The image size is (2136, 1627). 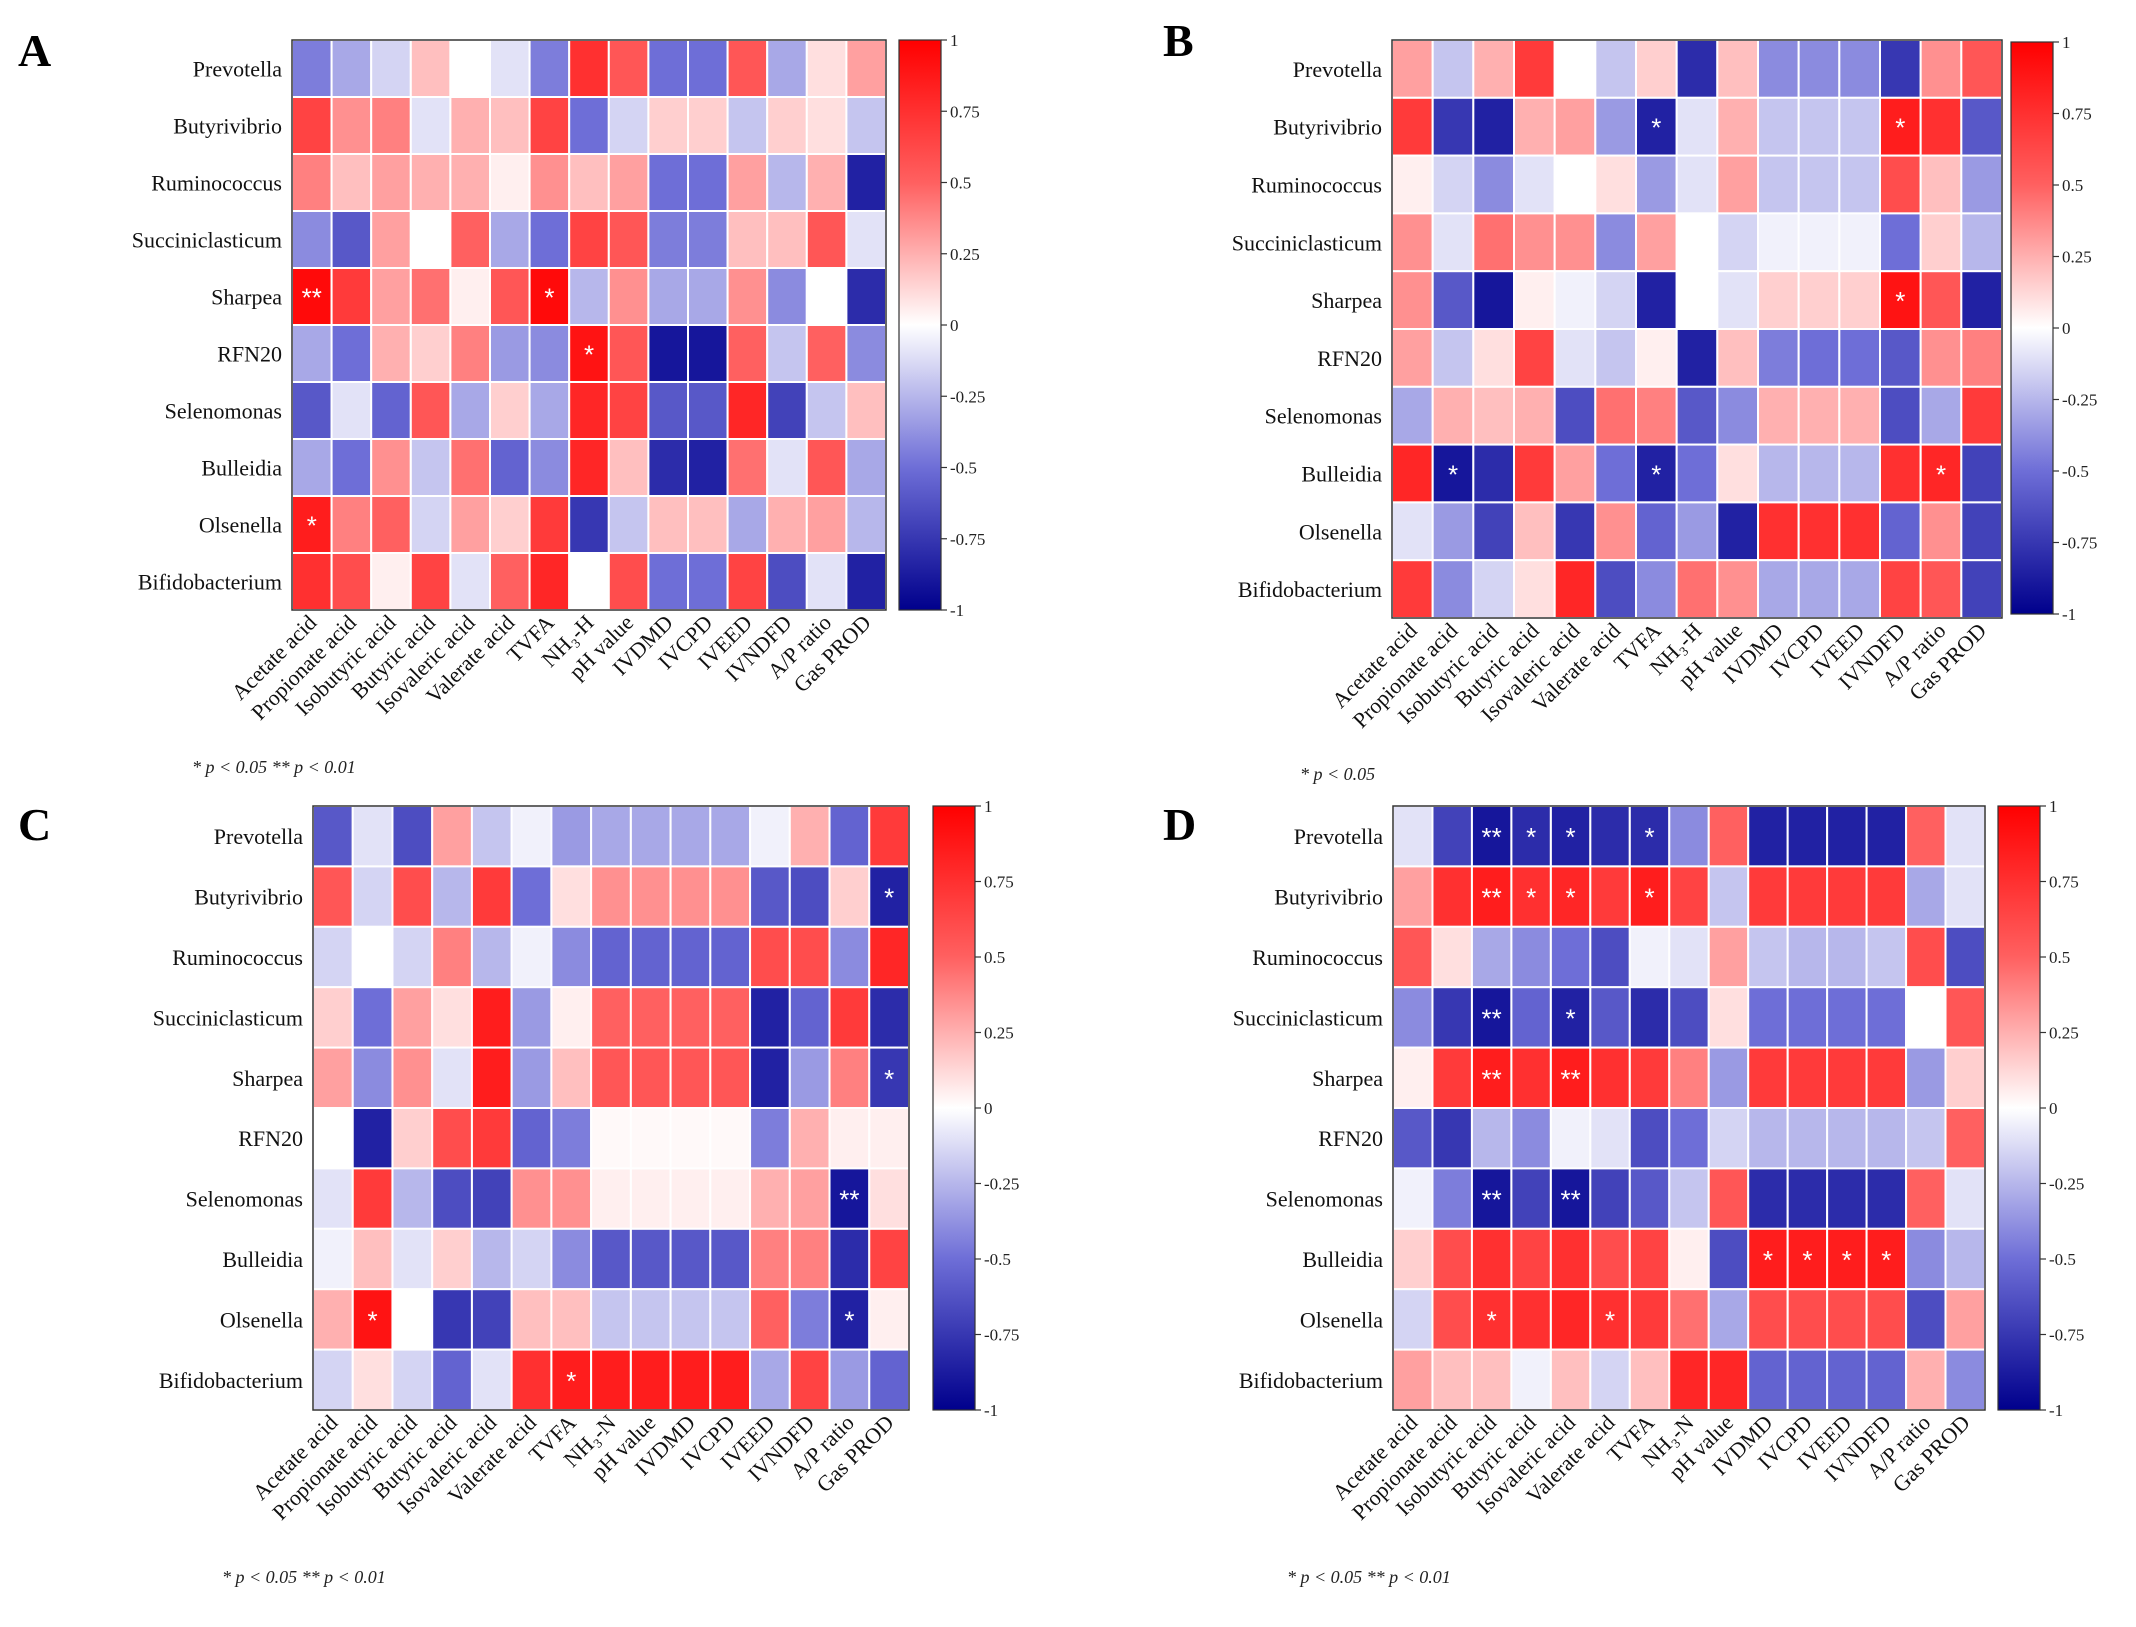 What do you see at coordinates (1337, 774) in the screenshot?
I see `significance-footnote: * p < 0.05` at bounding box center [1337, 774].